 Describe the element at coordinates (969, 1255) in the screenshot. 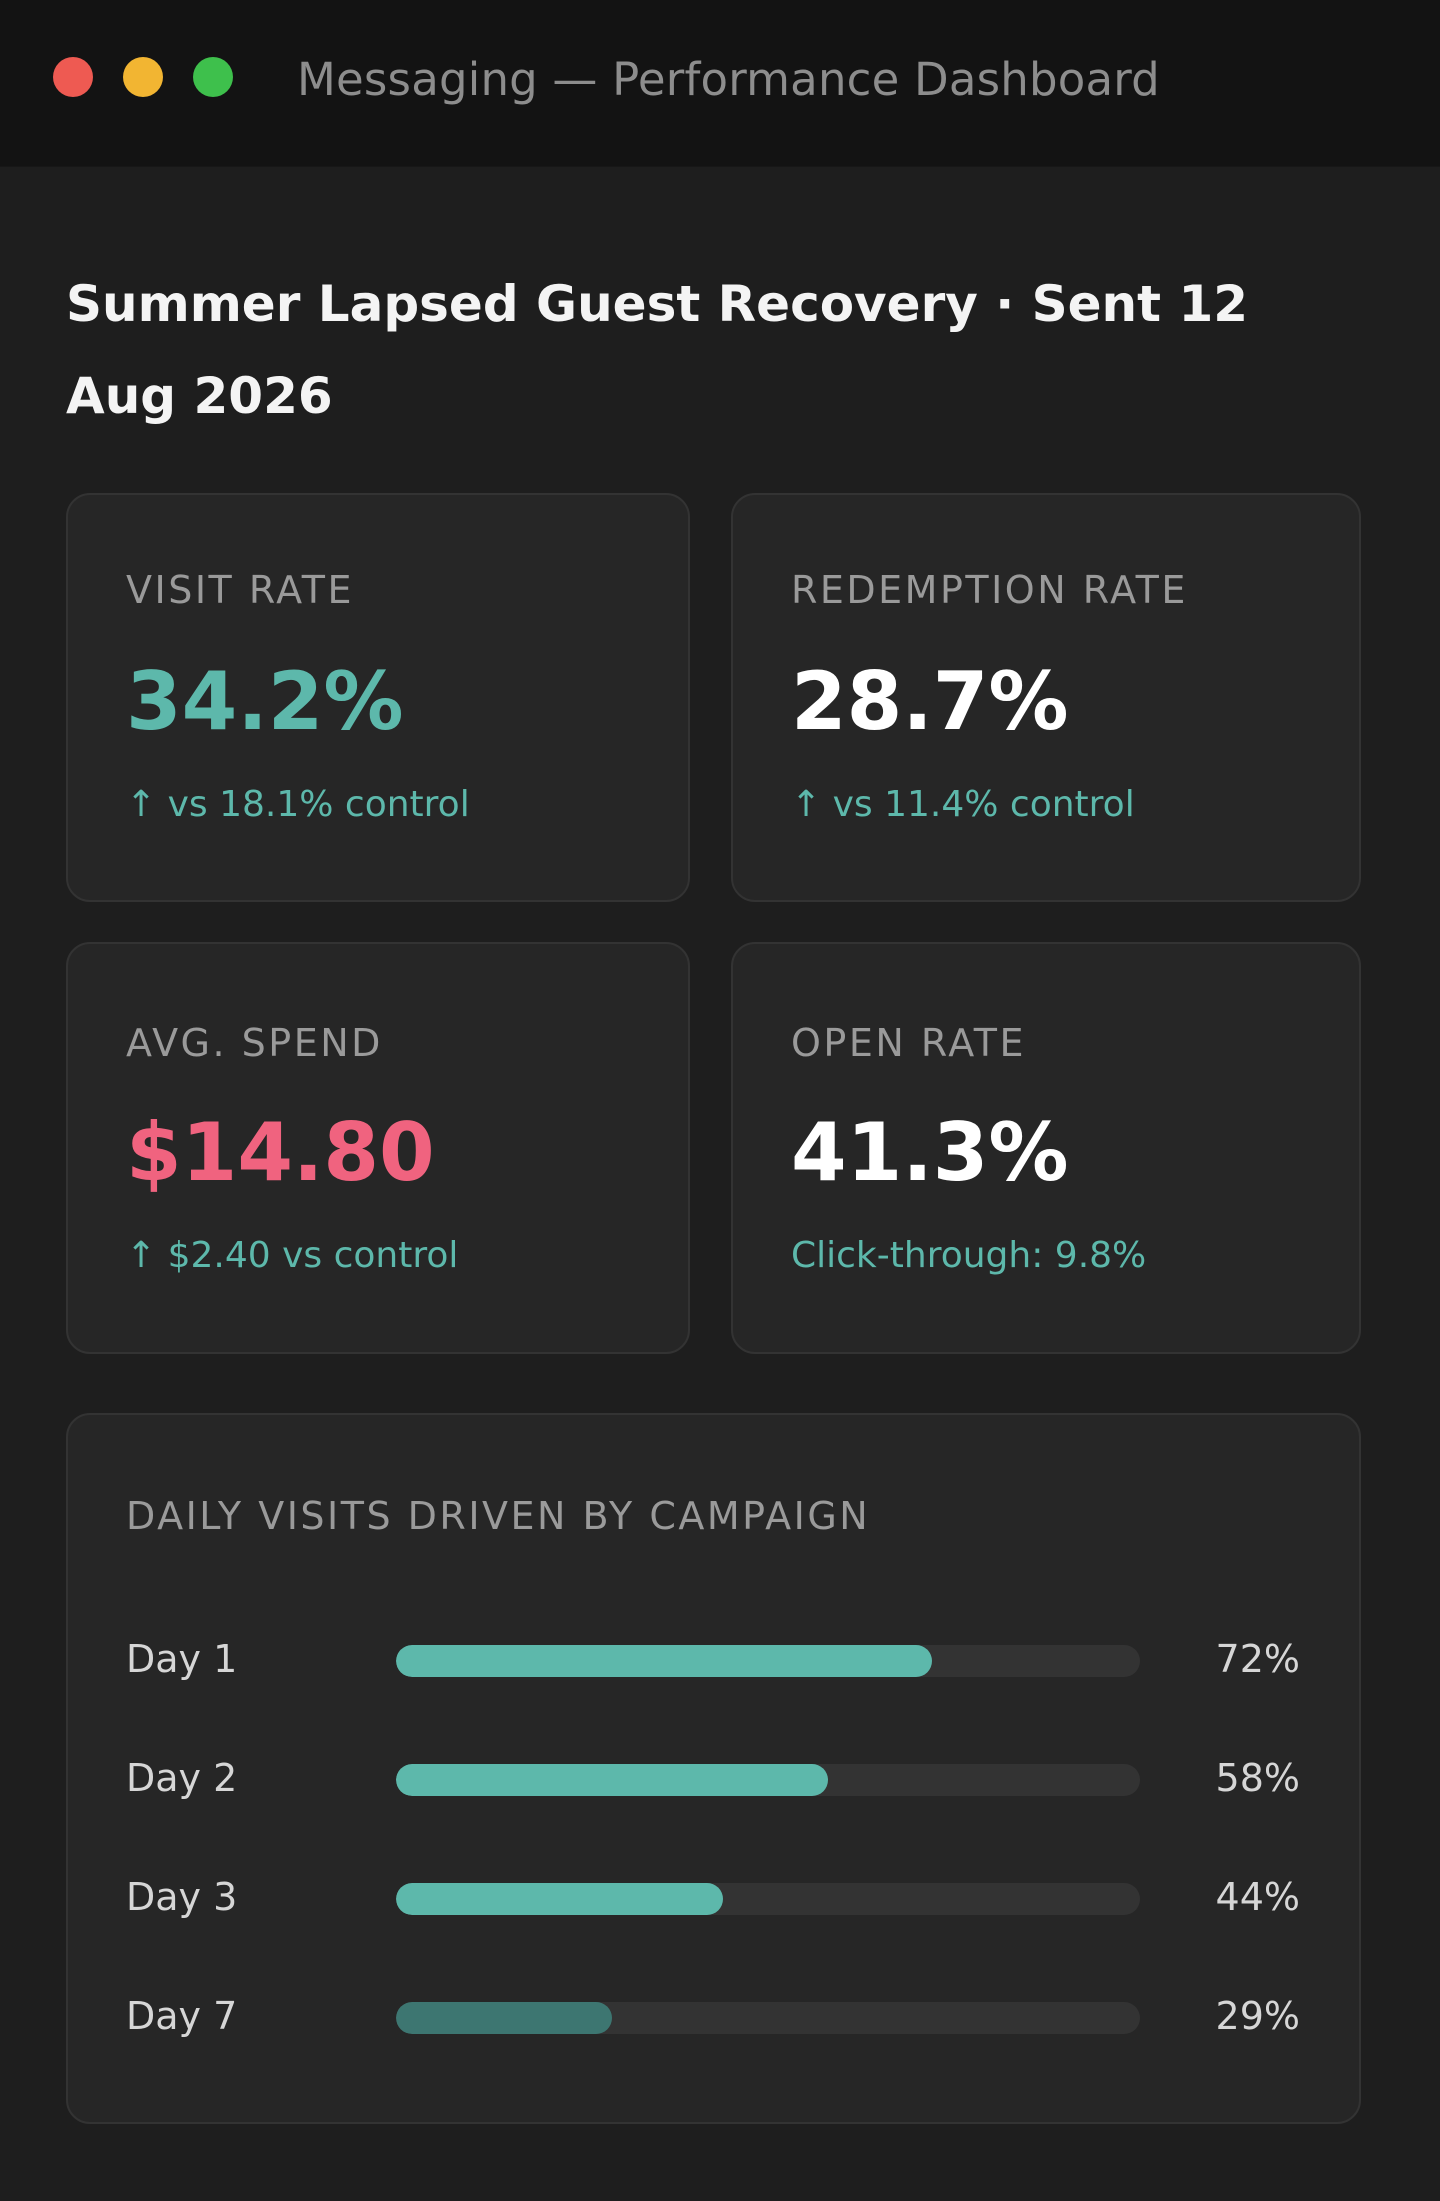

I see `kpi-click-through: Click-through: 9.8%` at that location.